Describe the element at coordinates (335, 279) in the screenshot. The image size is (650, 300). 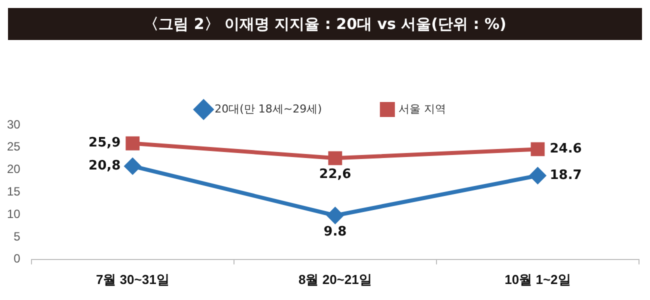
I see `x-tick-label: 8월 20~21일` at that location.